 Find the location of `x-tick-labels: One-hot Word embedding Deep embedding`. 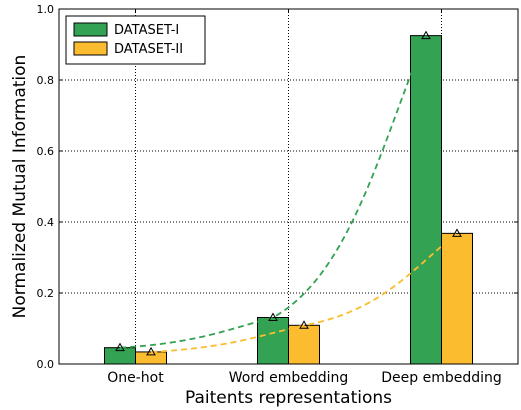

x-tick-labels: One-hot Word embedding Deep embedding is located at coordinates (304, 378).